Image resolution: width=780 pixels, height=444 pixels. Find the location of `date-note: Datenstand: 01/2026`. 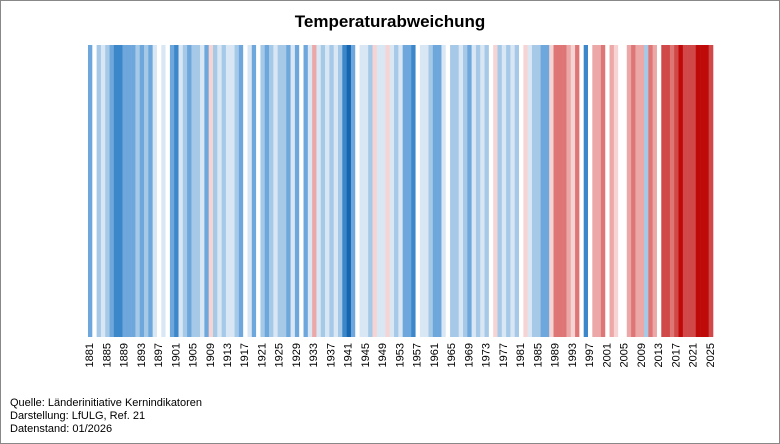

date-note: Datenstand: 01/2026 is located at coordinates (61, 429).